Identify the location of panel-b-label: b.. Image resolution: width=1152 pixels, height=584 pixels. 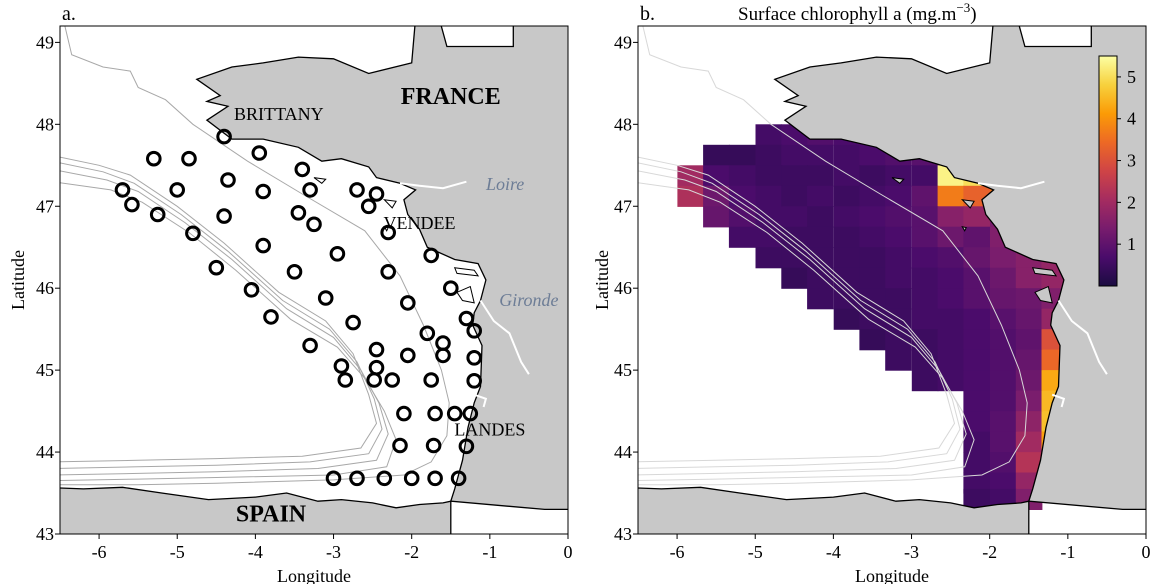
(647, 14).